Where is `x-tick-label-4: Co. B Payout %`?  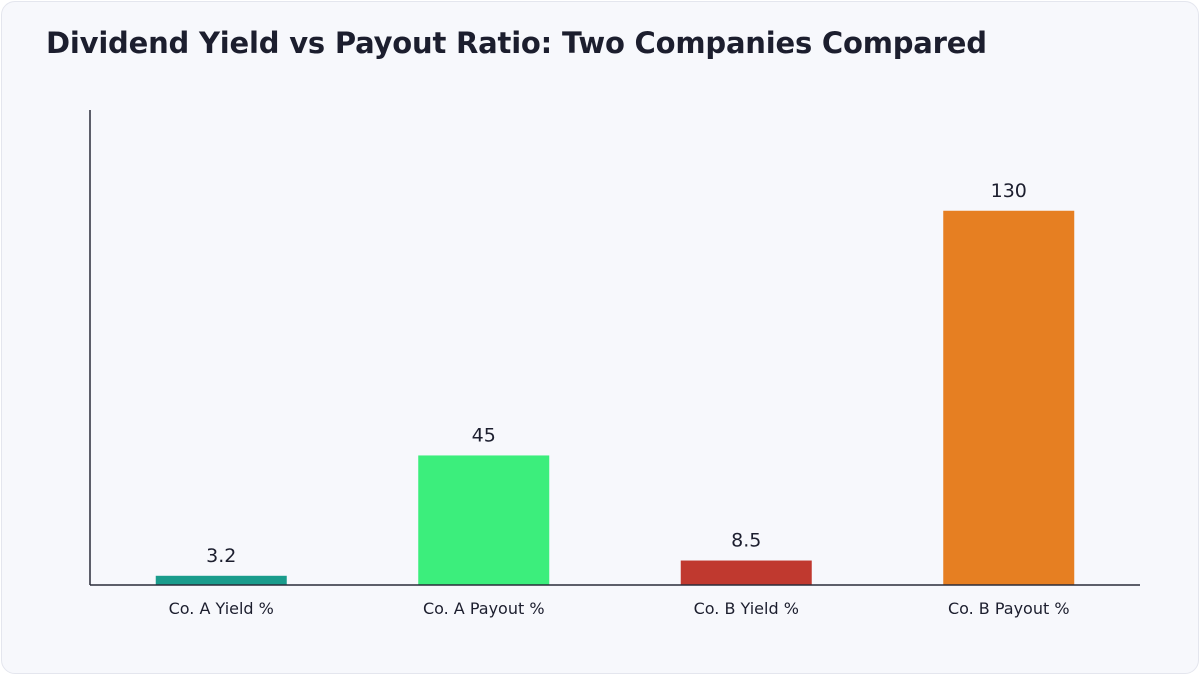
x-tick-label-4: Co. B Payout % is located at coordinates (1009, 608).